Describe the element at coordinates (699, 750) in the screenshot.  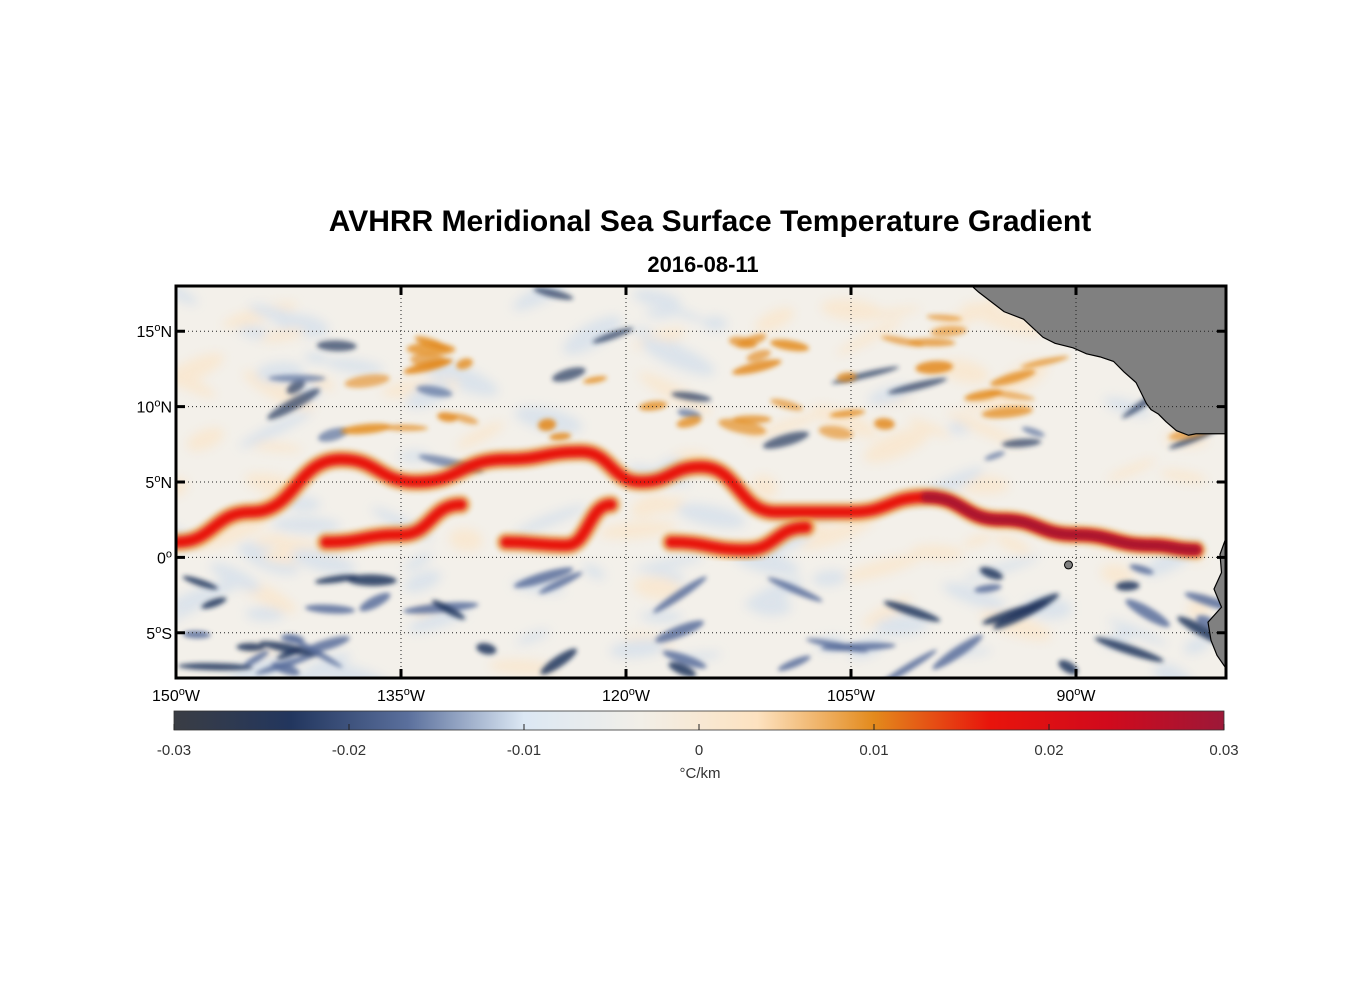
I see `colorbar-tick-label: 0` at that location.